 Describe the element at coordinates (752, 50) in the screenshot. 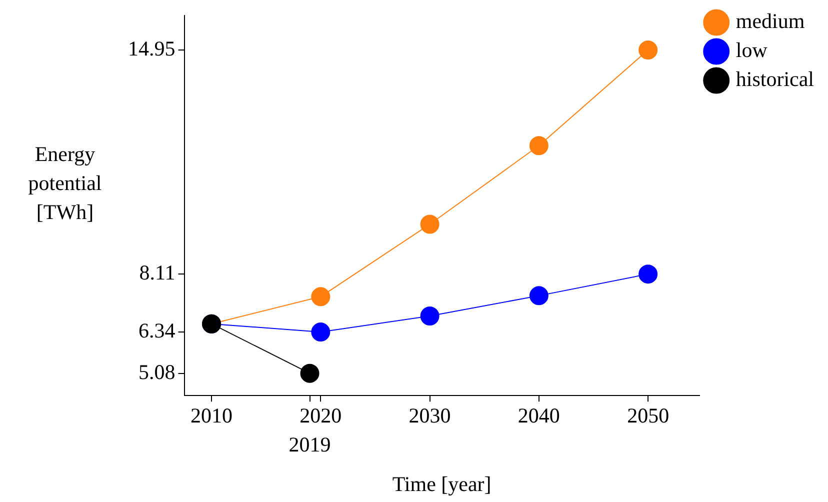

I see `legend-label: low` at that location.